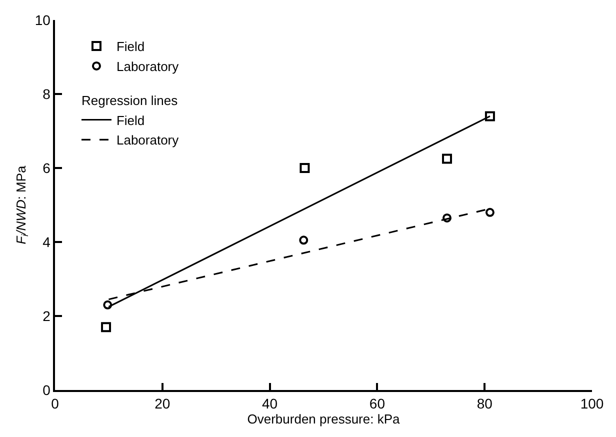  Describe the element at coordinates (323, 419) in the screenshot. I see `x-axis-title: Overburden pressure: kPa` at that location.